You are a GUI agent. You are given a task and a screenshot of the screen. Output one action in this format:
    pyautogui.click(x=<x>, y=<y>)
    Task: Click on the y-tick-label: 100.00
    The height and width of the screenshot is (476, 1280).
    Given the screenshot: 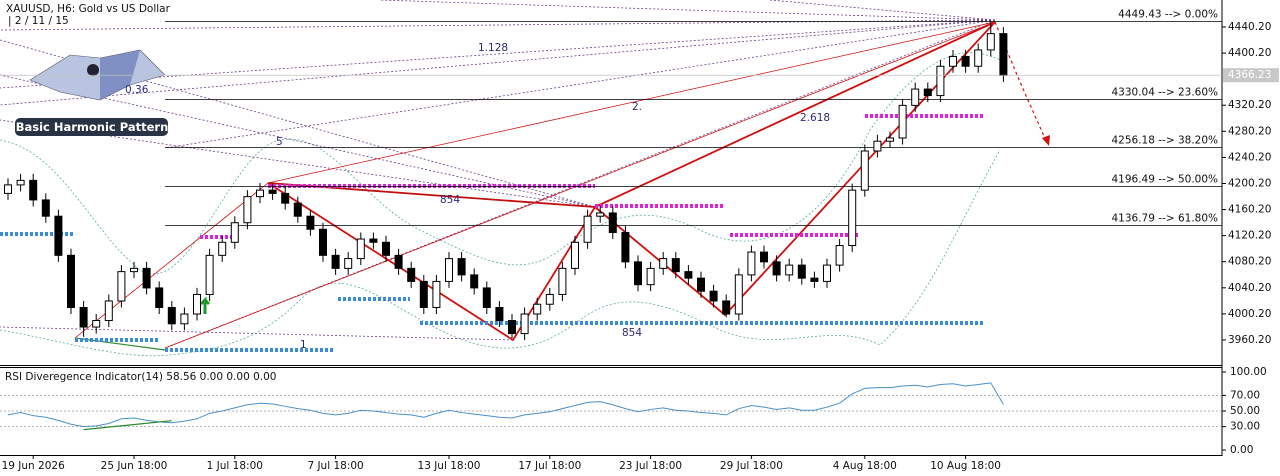 What is the action you would take?
    pyautogui.click(x=1248, y=372)
    